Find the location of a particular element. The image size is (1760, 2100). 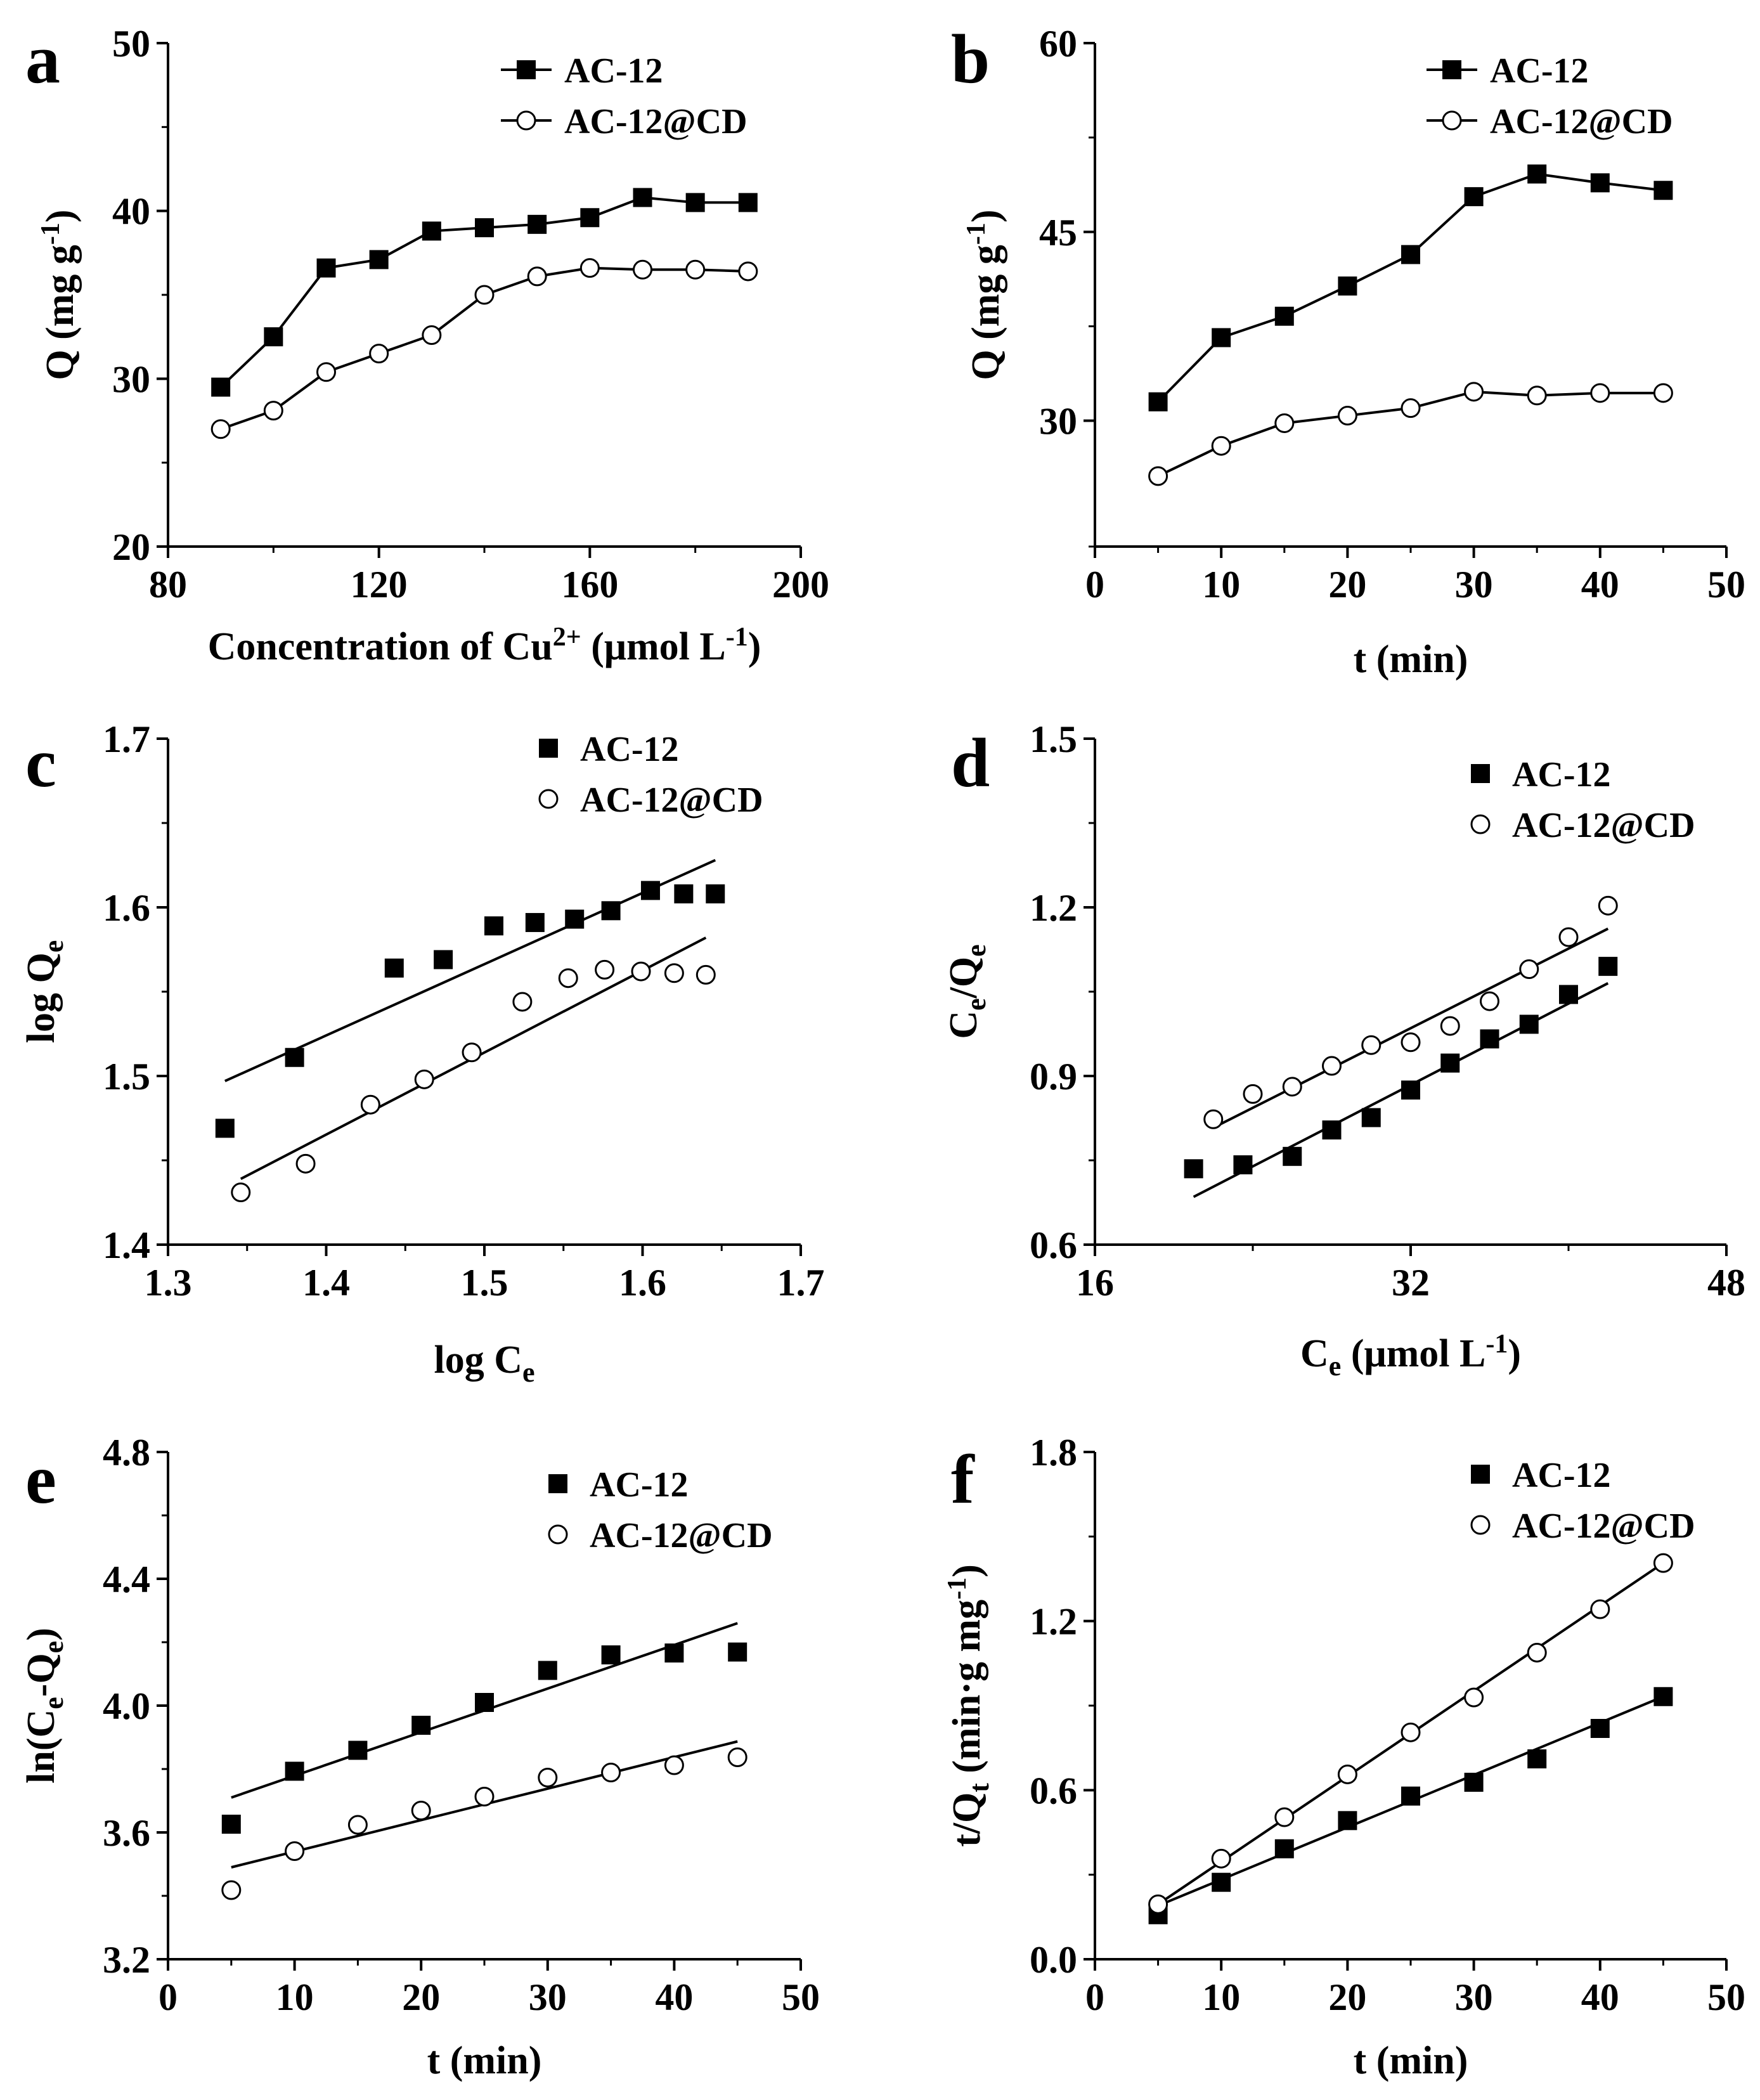

x-tick-label: 1.3 is located at coordinates (169, 1283).